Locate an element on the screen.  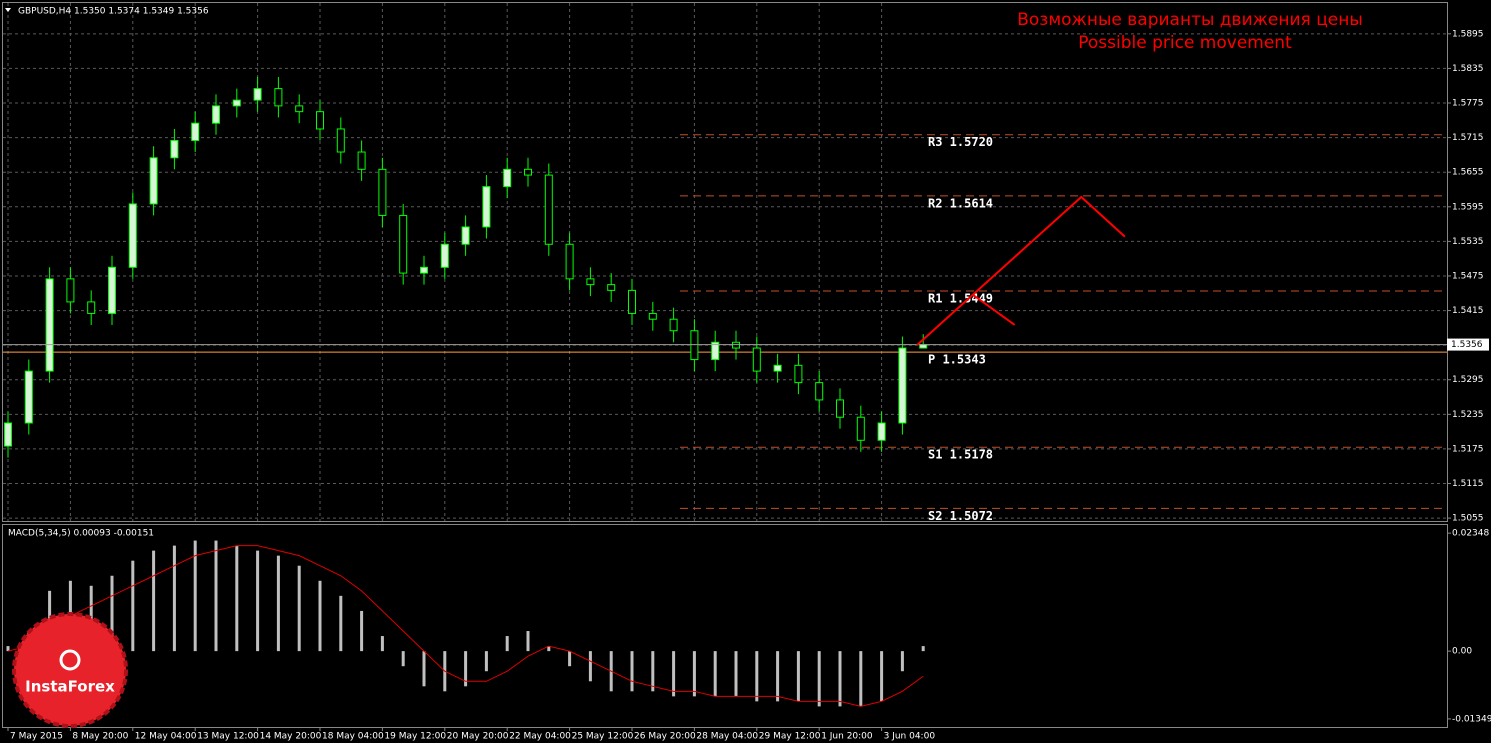
x-tick-label: 13 May 12:00 is located at coordinates (228, 737).